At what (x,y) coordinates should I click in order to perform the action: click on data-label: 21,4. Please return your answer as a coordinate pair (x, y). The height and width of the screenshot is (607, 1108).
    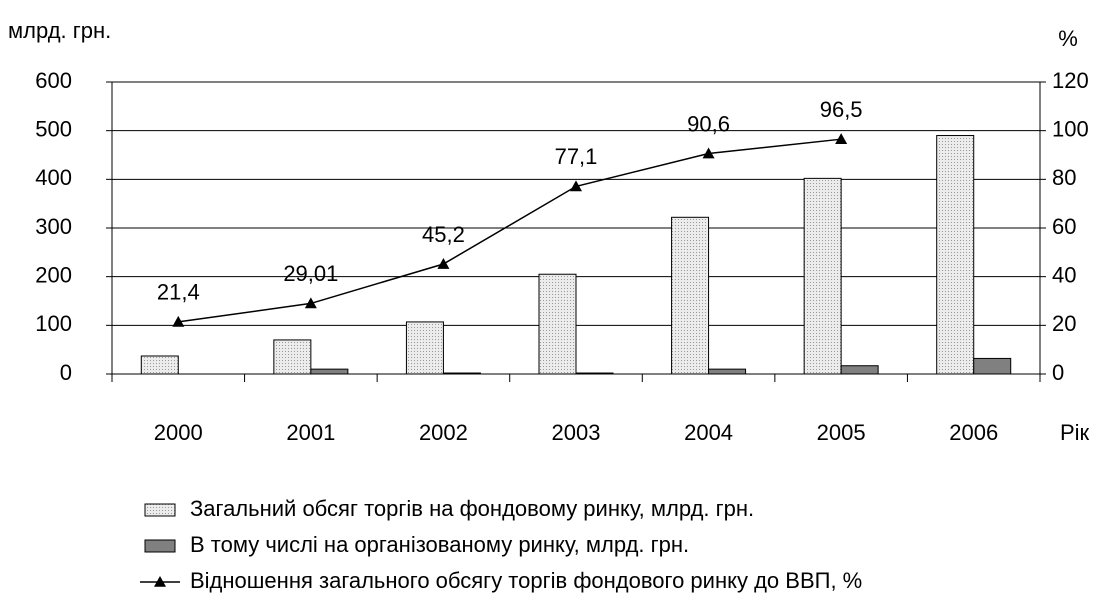
    Looking at the image, I should click on (178, 292).